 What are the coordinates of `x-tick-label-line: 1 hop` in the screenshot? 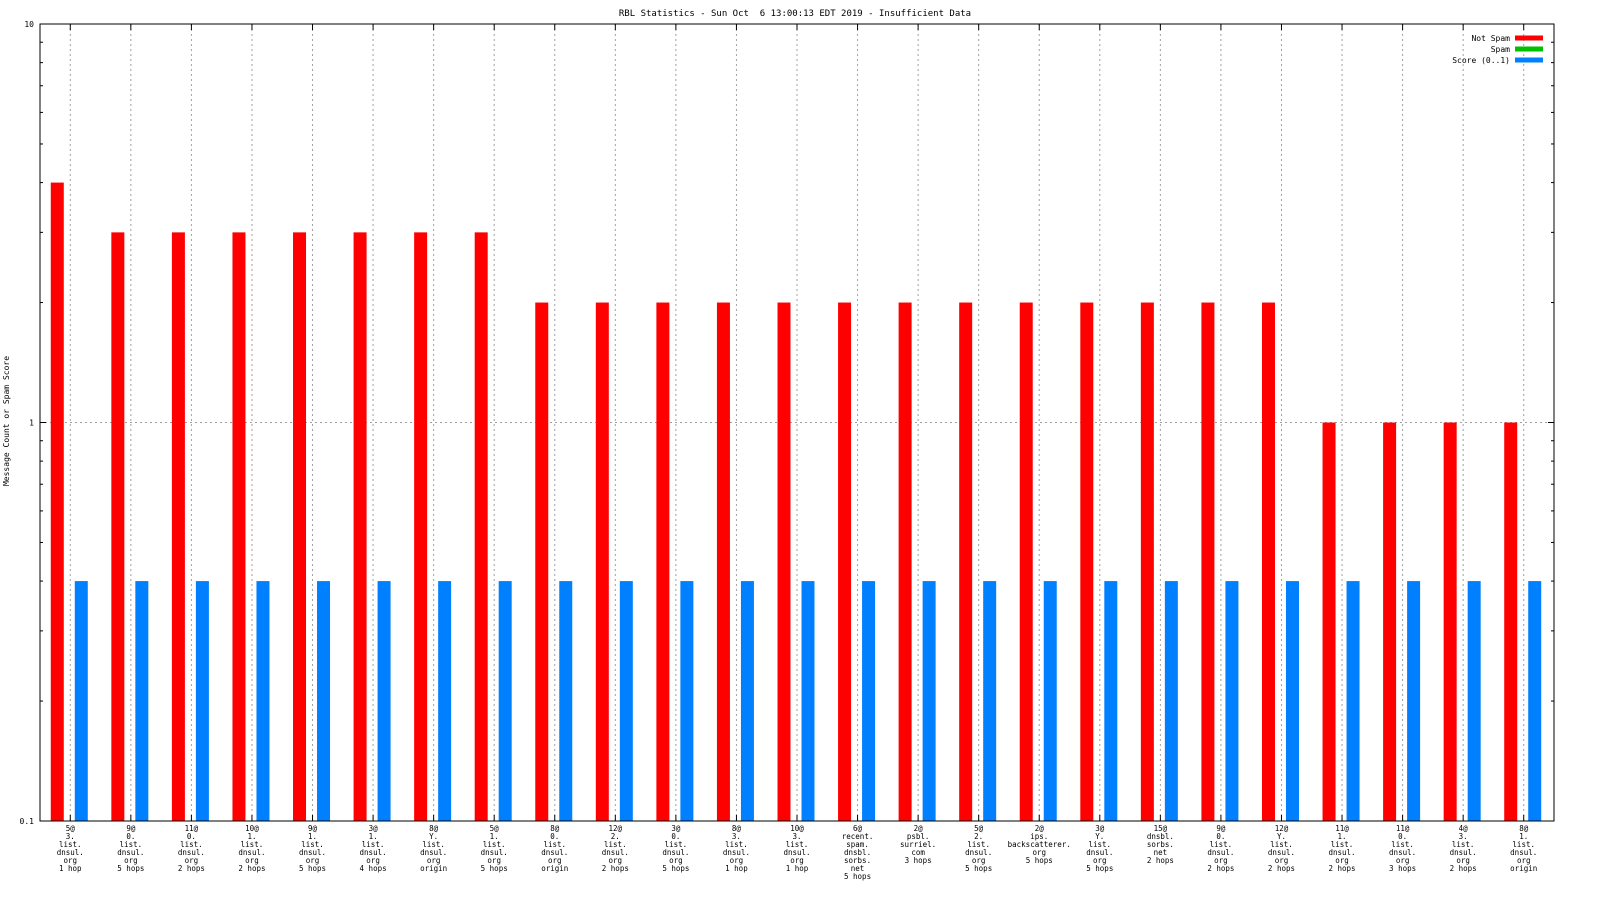 It's located at (736, 868).